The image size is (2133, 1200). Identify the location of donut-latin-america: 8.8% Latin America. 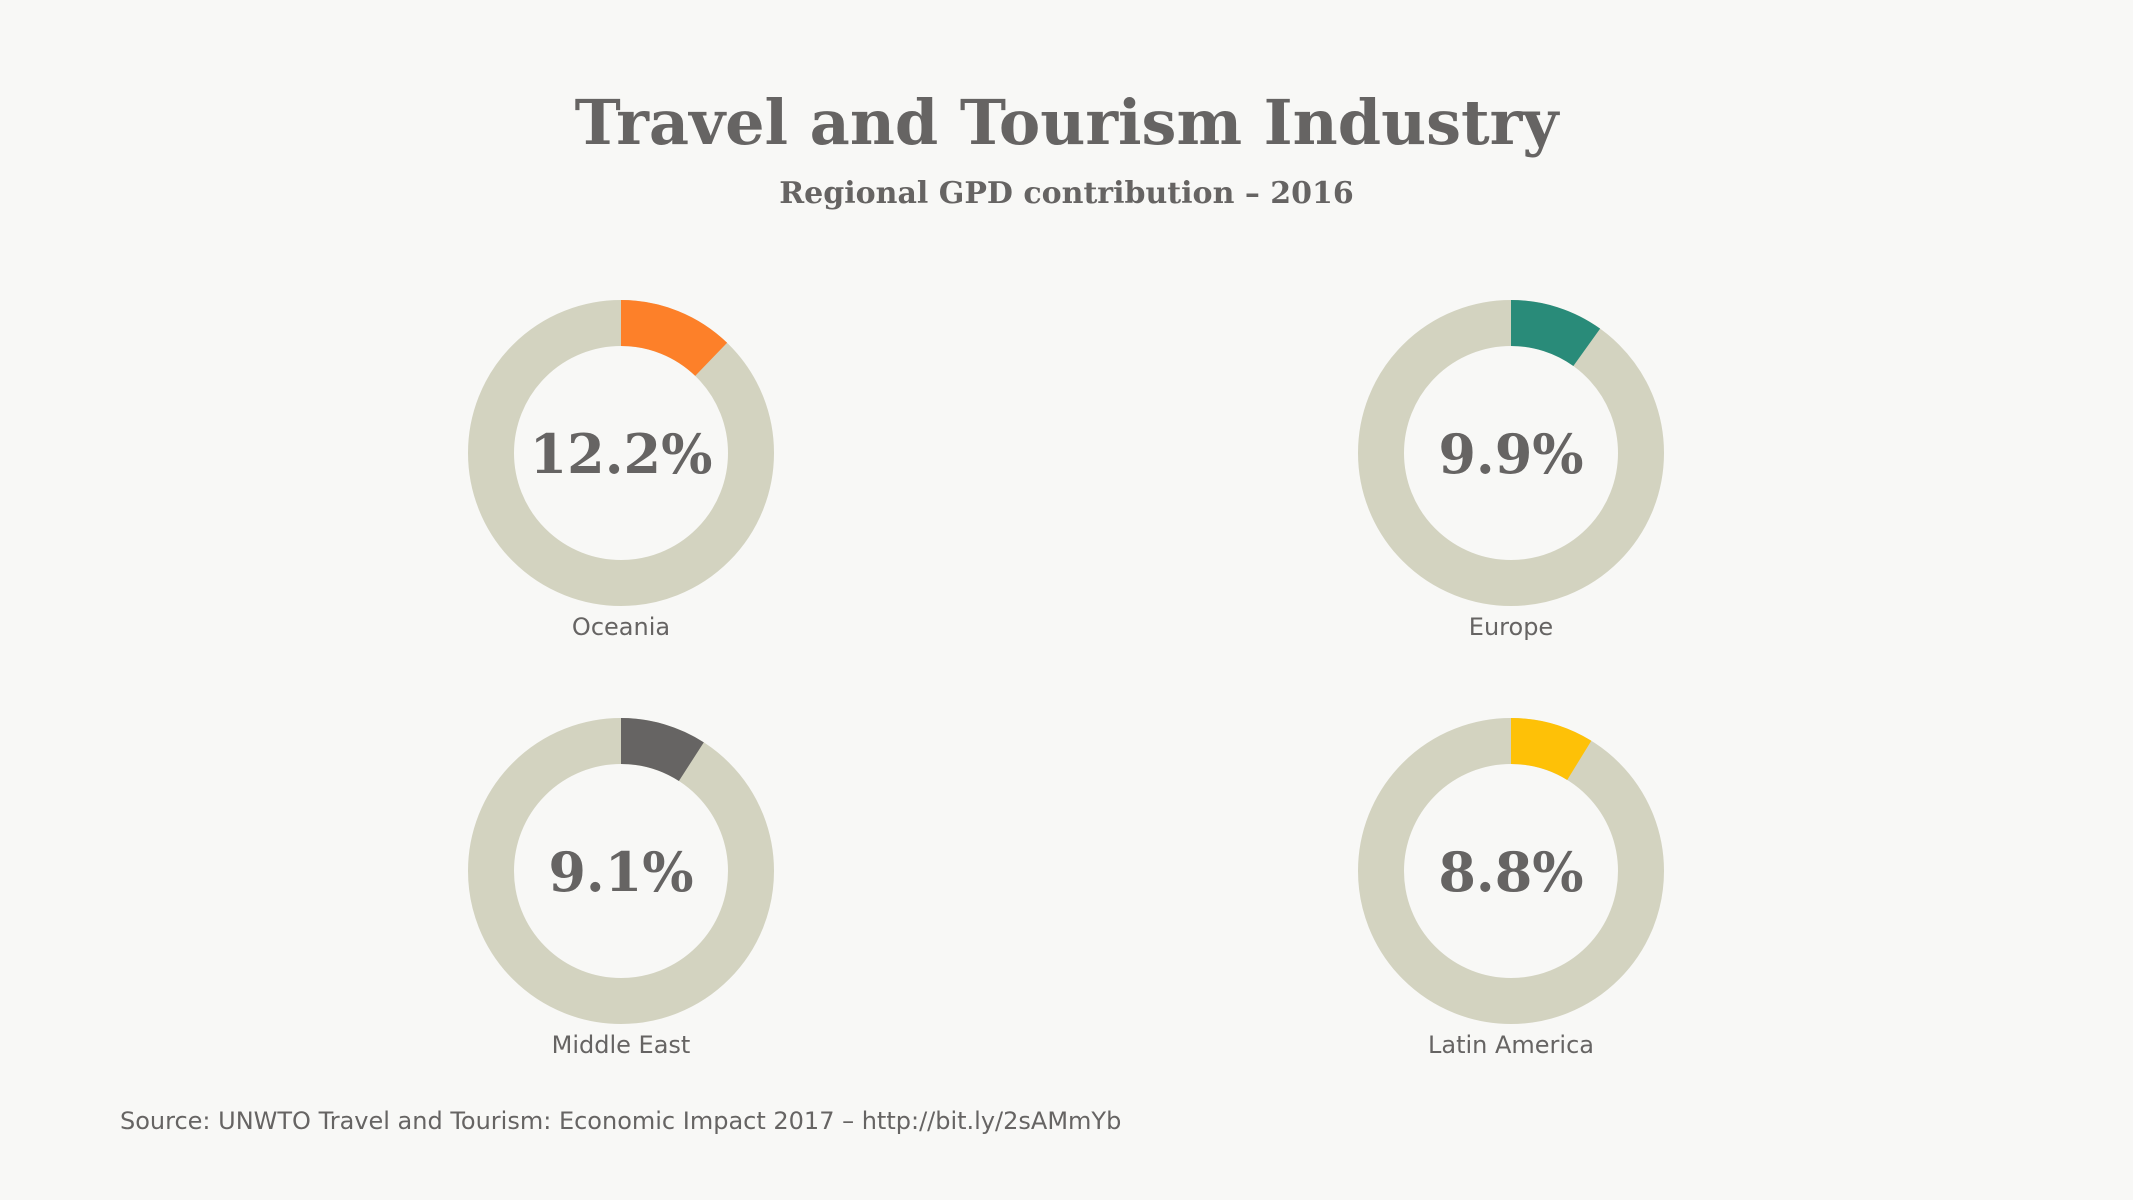
(1511, 888).